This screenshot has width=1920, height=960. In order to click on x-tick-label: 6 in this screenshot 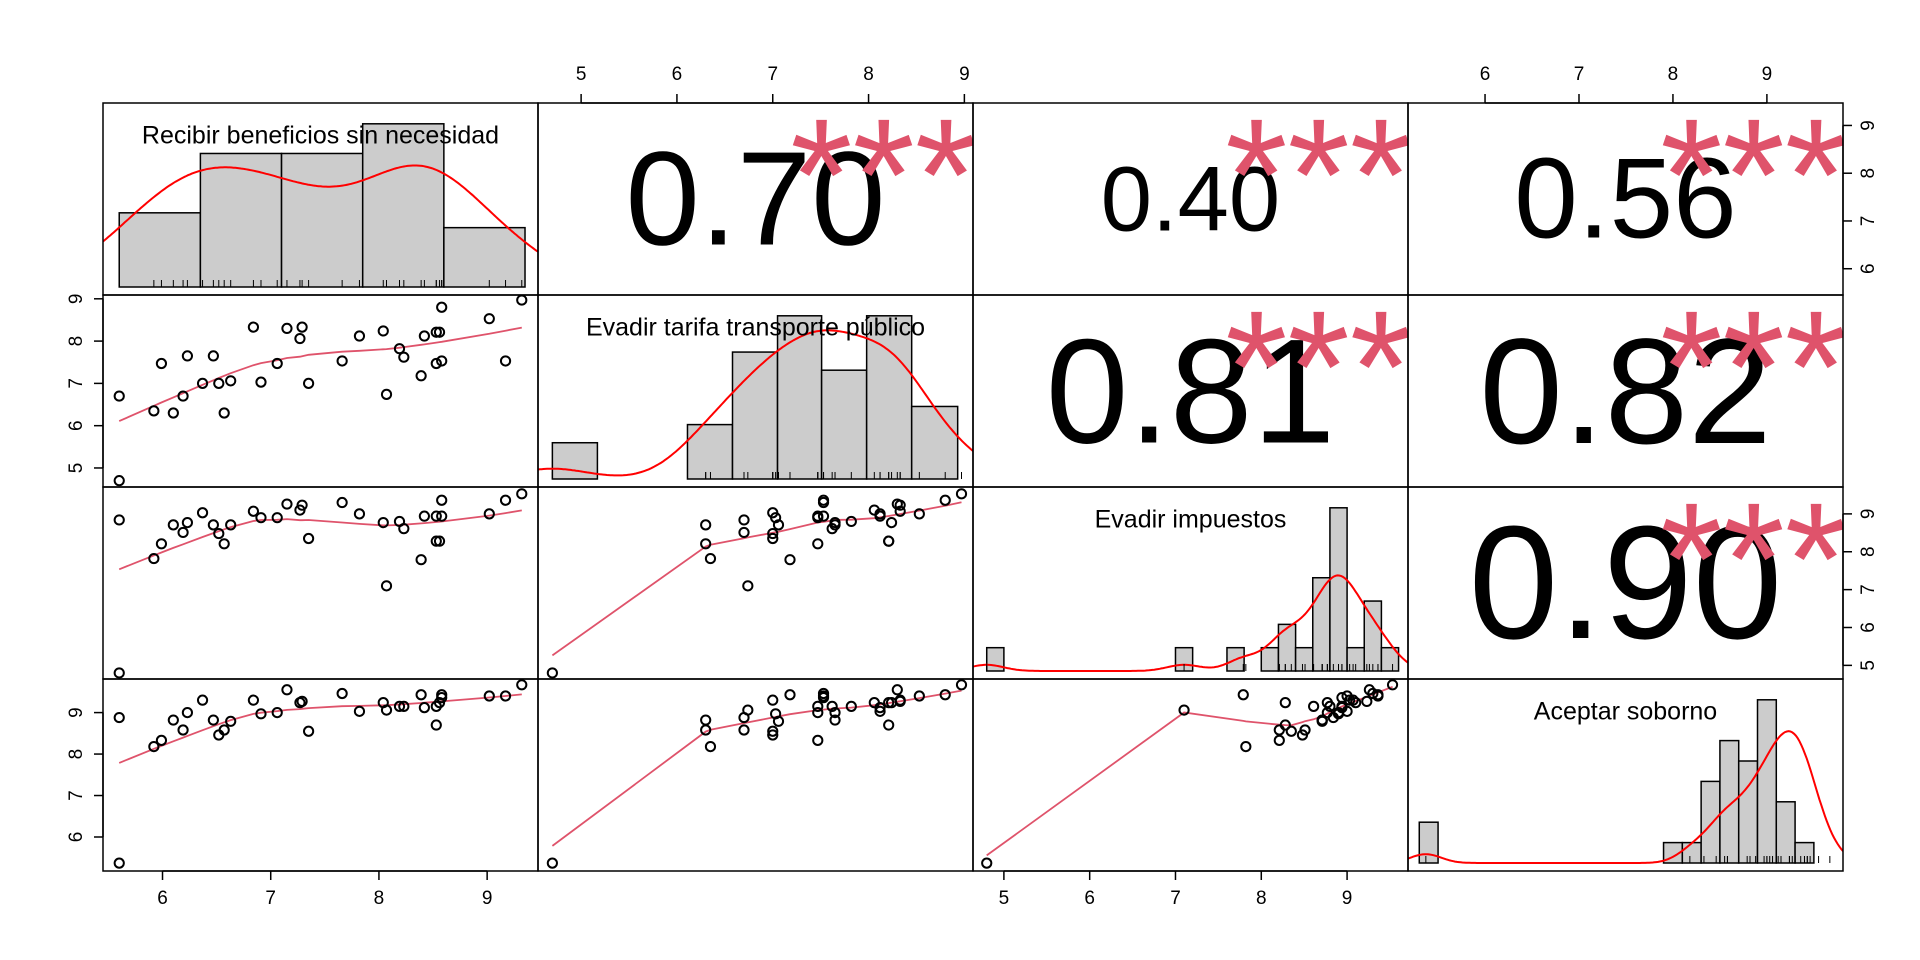, I will do `click(677, 74)`.